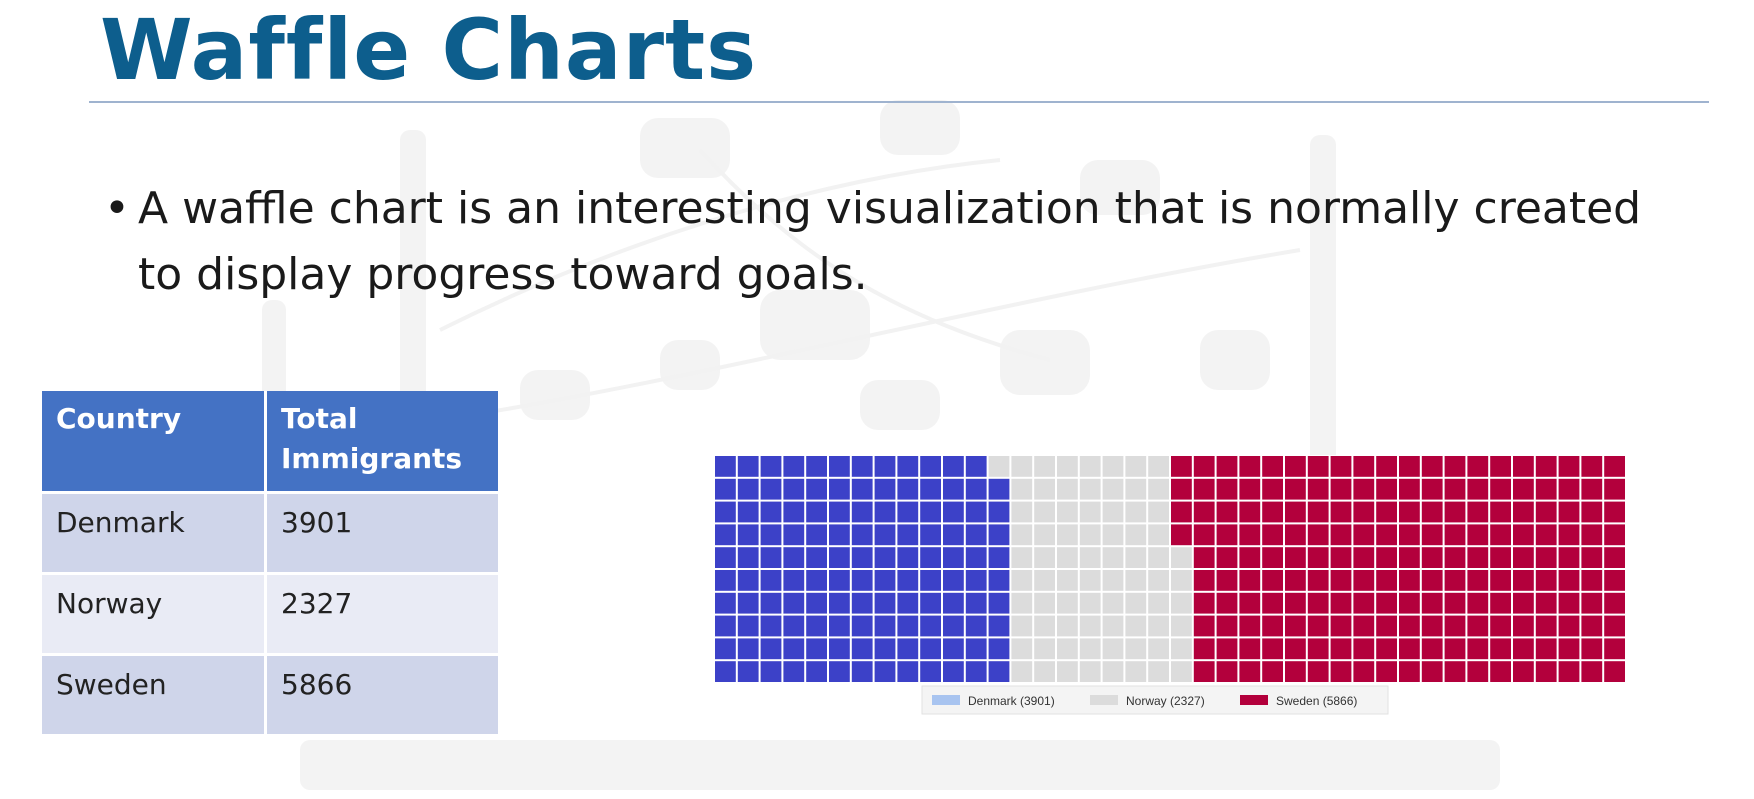  Describe the element at coordinates (154, 615) in the screenshot. I see `table-cell-country: Norway` at that location.